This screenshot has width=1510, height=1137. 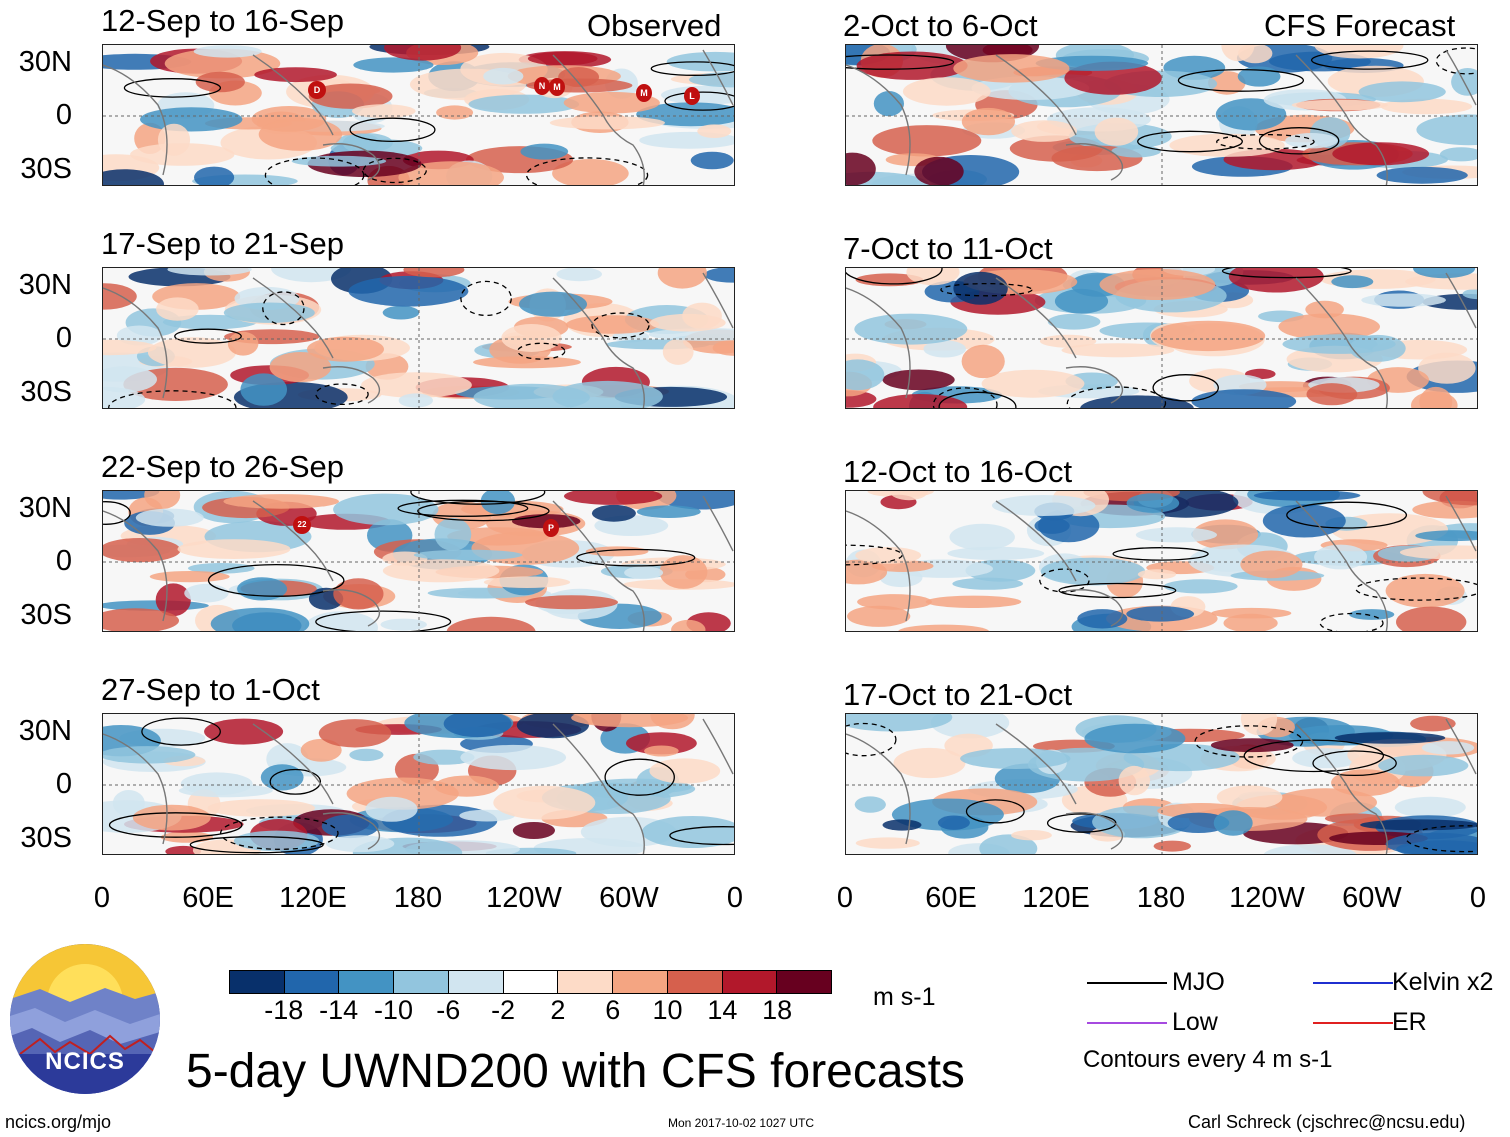 What do you see at coordinates (45, 508) in the screenshot?
I see `lat-30n-3: 30N` at bounding box center [45, 508].